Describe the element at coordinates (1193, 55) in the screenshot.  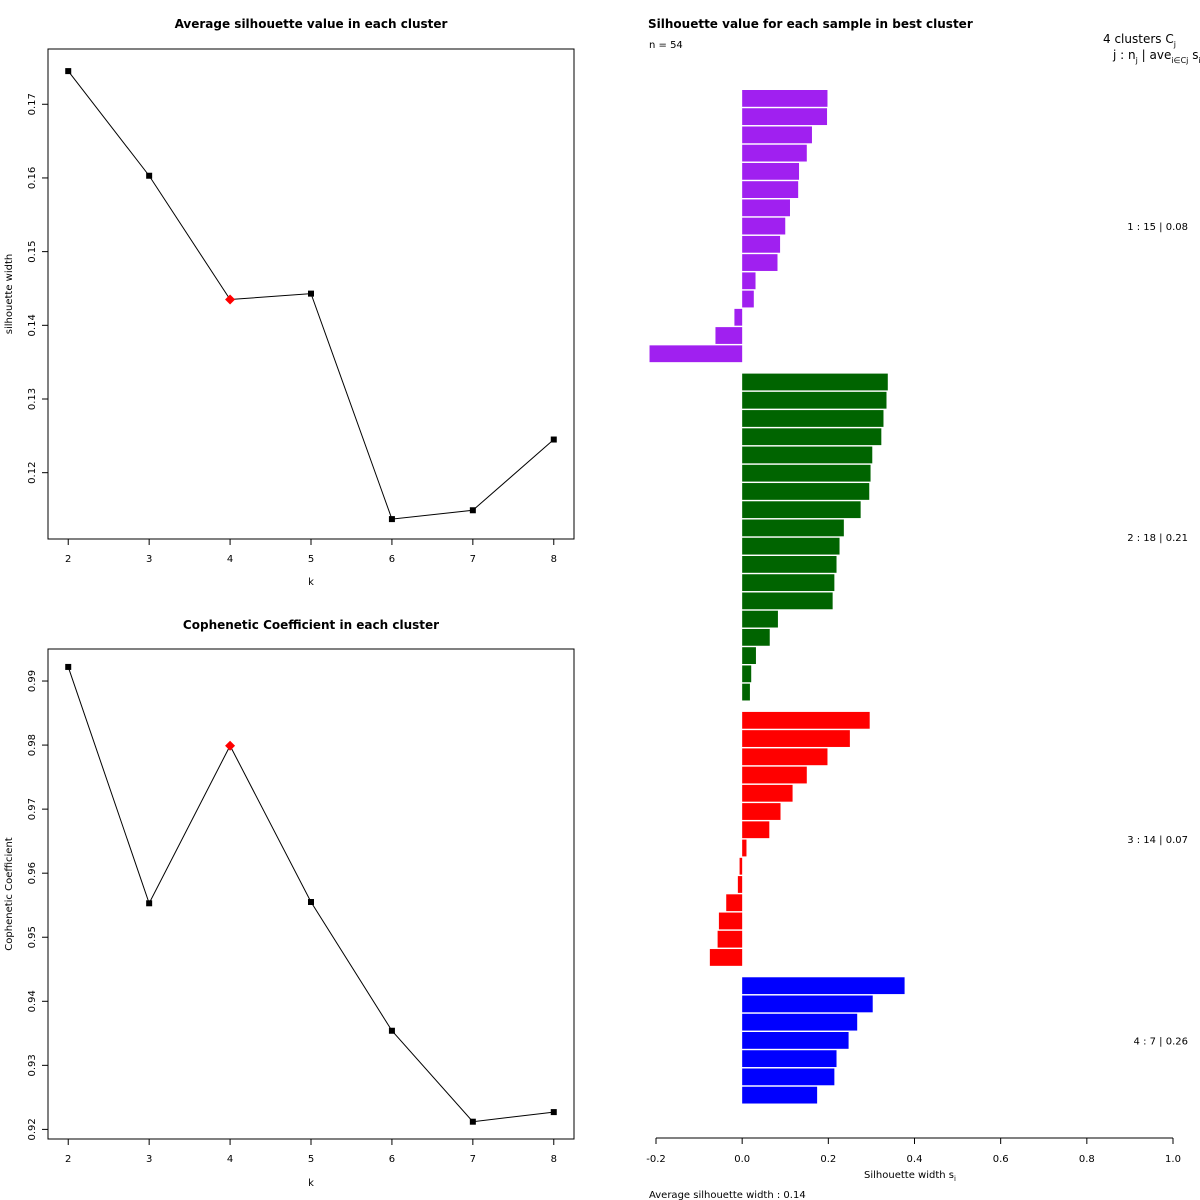
I see `silhouette-header-text2c: s` at that location.